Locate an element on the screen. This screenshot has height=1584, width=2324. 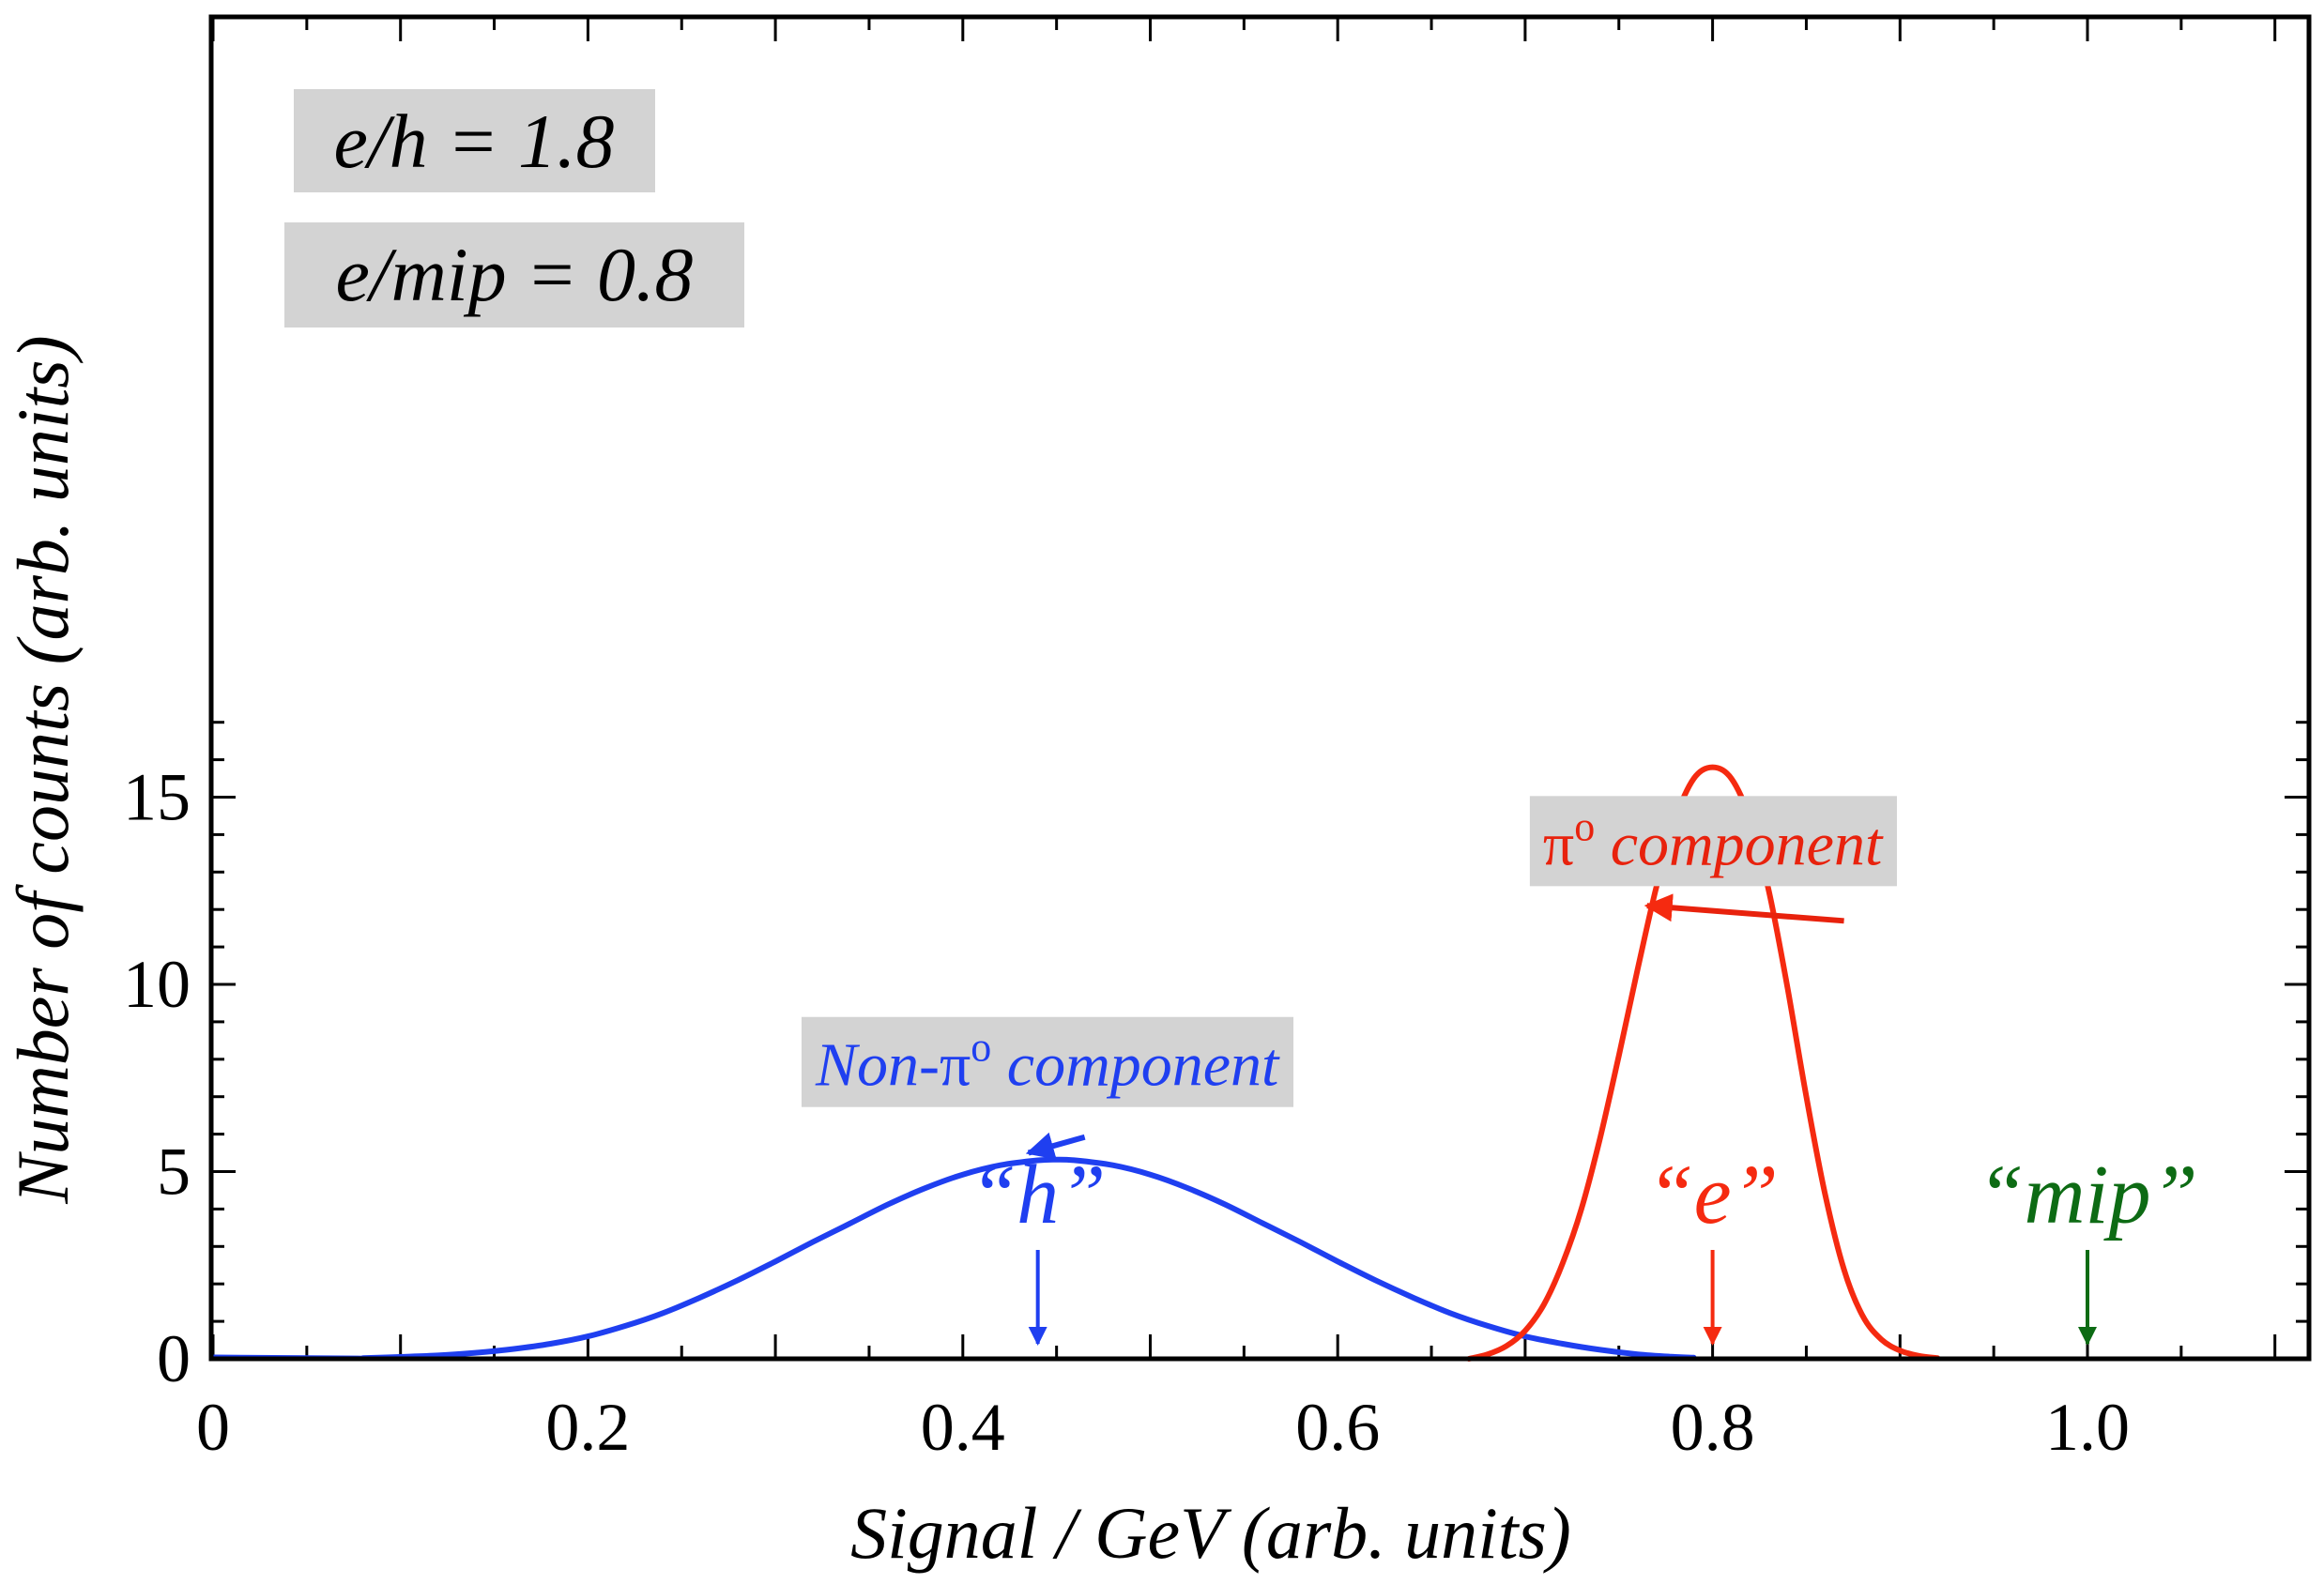
marker-mip: “mip” is located at coordinates (2087, 1248).